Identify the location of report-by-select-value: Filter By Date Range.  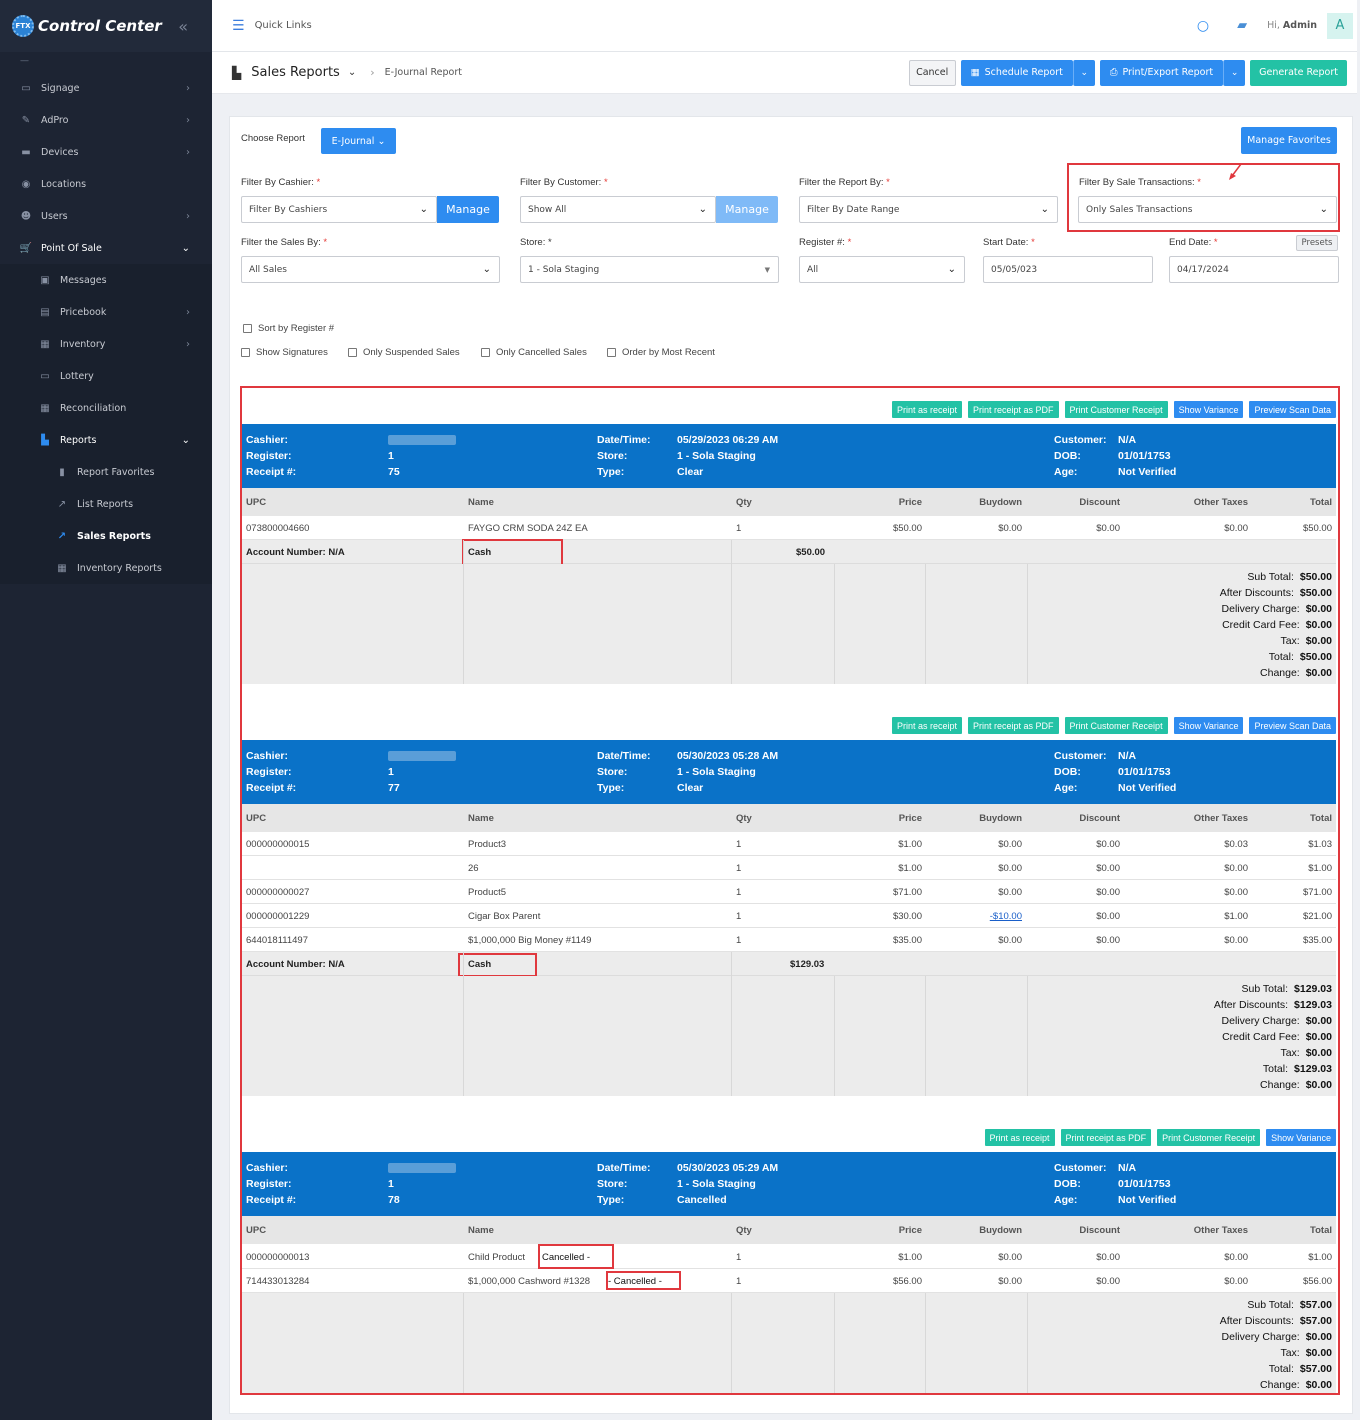
(853, 209).